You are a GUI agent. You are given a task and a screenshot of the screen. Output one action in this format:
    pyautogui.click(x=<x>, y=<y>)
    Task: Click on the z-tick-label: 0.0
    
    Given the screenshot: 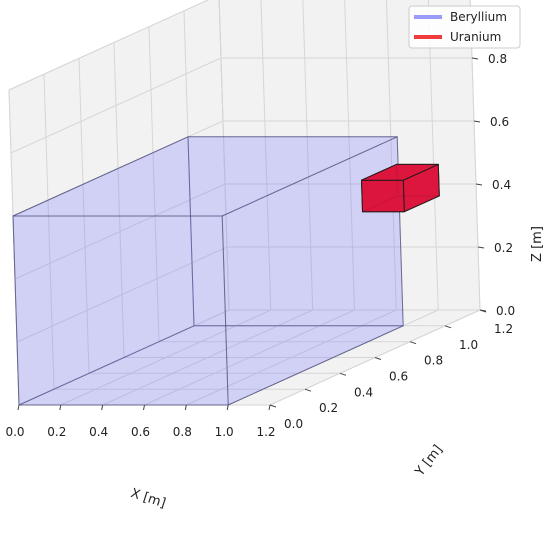 What is the action you would take?
    pyautogui.click(x=505, y=311)
    